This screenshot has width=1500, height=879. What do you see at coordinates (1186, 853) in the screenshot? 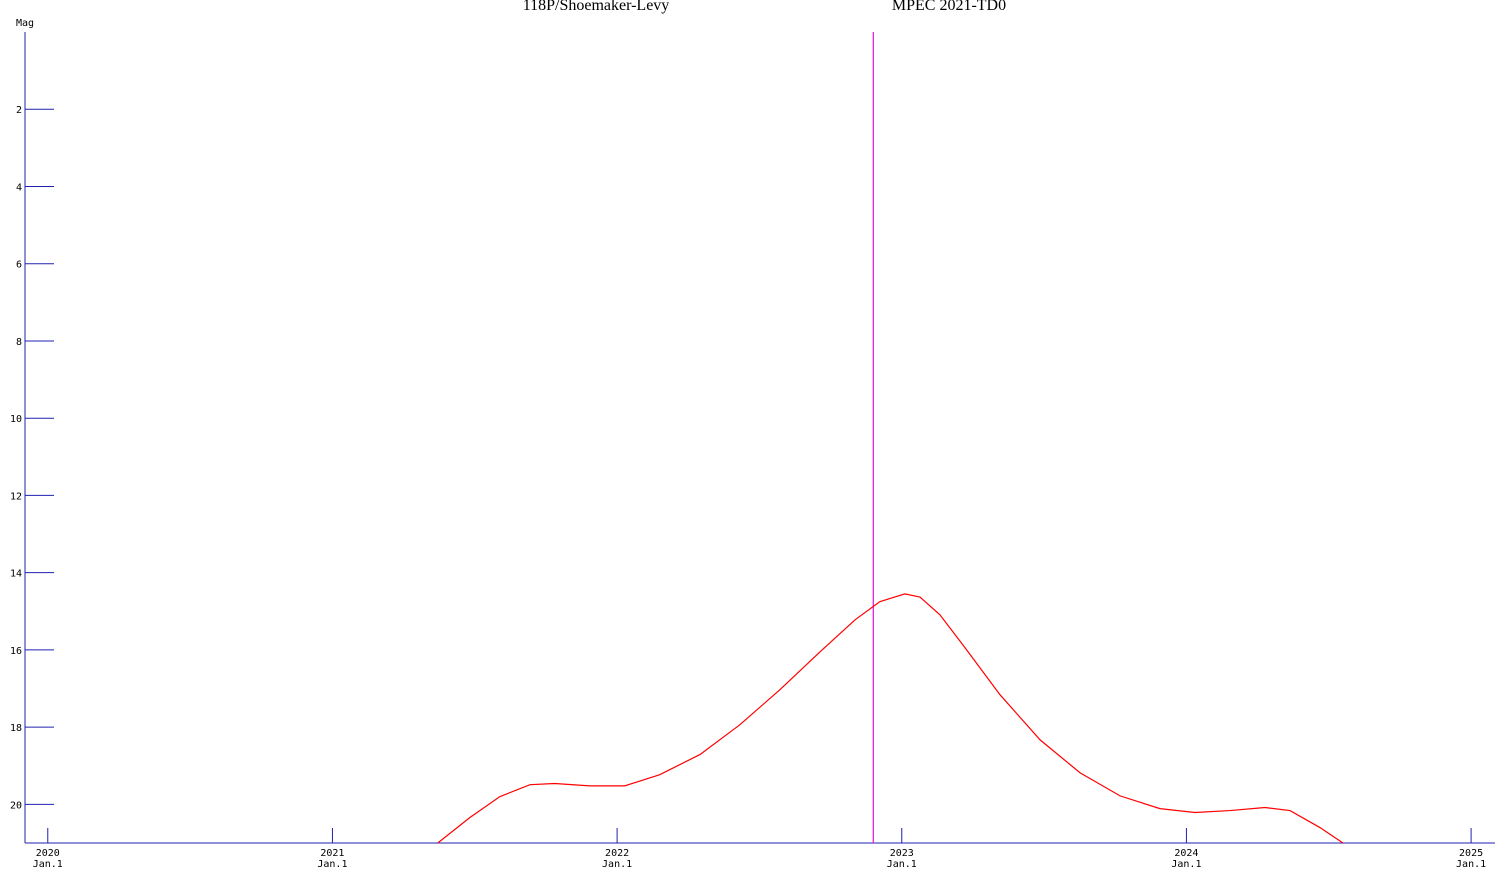
I see `x-tick-label: 2024` at bounding box center [1186, 853].